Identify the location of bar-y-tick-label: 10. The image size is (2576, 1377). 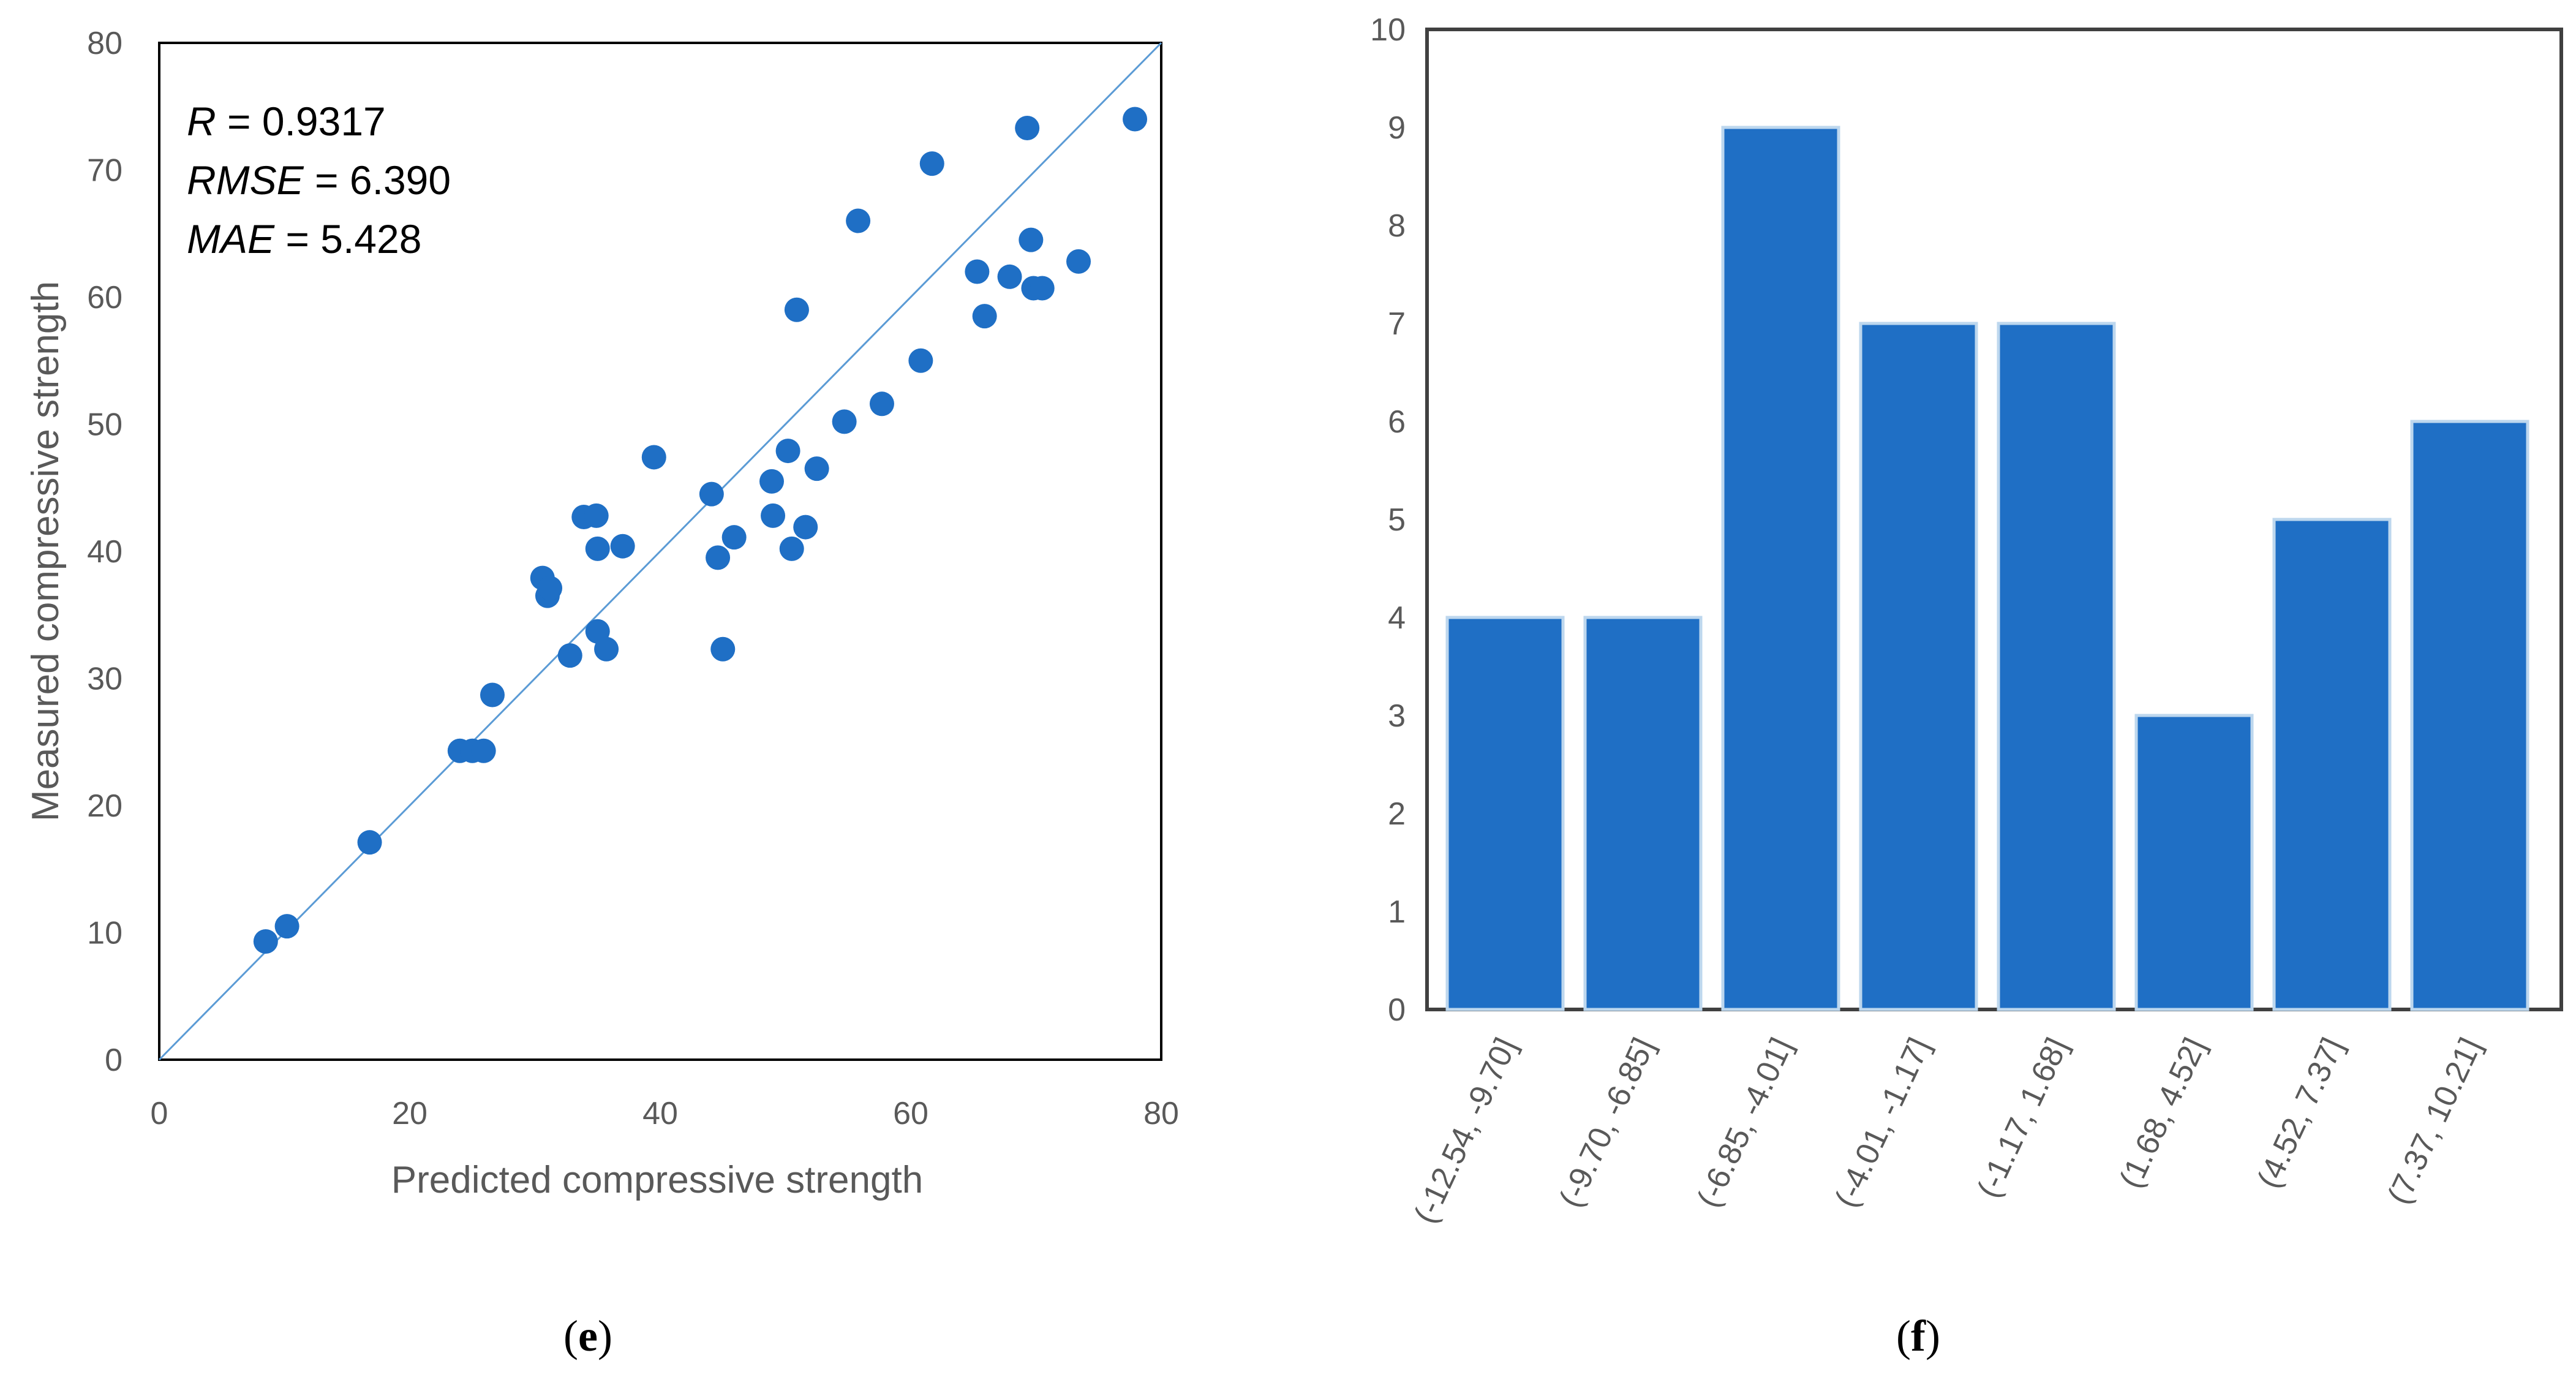
(1388, 30).